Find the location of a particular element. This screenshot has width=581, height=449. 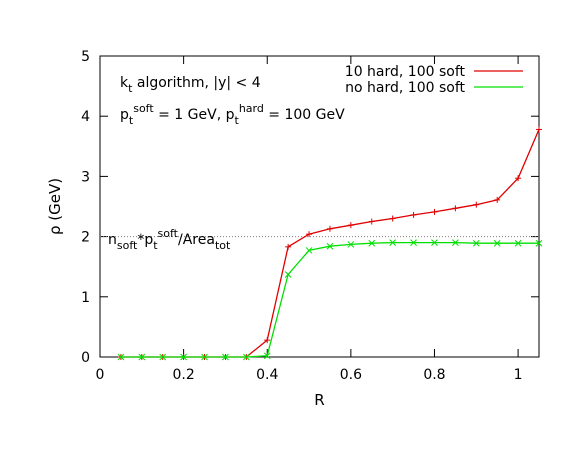

y-axis-title: ρ (GeV) is located at coordinates (55, 206).